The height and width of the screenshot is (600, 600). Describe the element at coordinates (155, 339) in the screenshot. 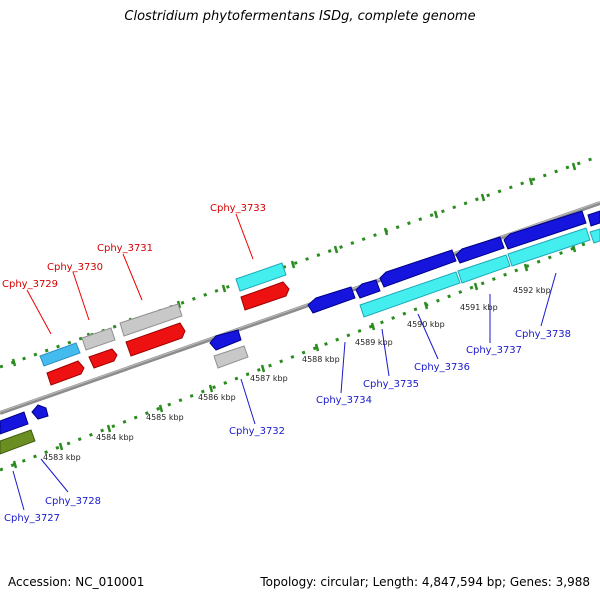

I see `gene-cphy-3731-red-feature` at that location.